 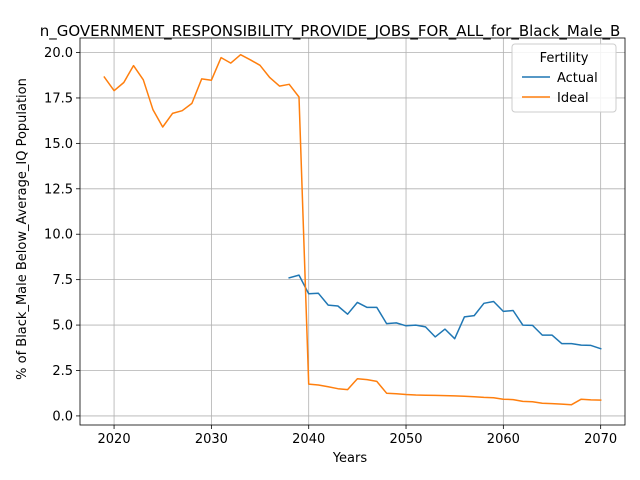 What do you see at coordinates (58, 144) in the screenshot?
I see `y-tick-label: 15.0` at bounding box center [58, 144].